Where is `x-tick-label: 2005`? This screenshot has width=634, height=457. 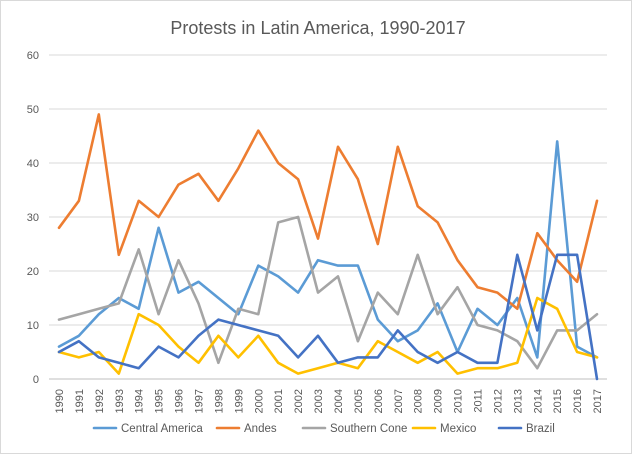
x-tick-label: 2005 is located at coordinates (359, 401).